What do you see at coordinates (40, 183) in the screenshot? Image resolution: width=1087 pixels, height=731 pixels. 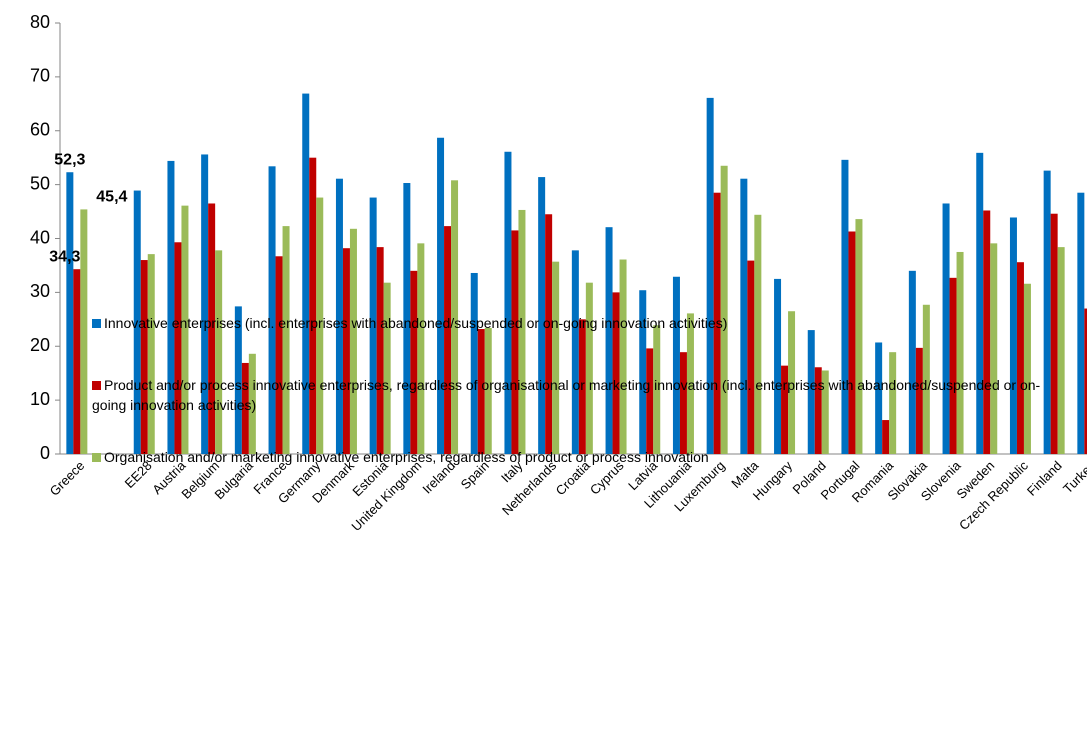 I see `y-tick-label: 50` at bounding box center [40, 183].